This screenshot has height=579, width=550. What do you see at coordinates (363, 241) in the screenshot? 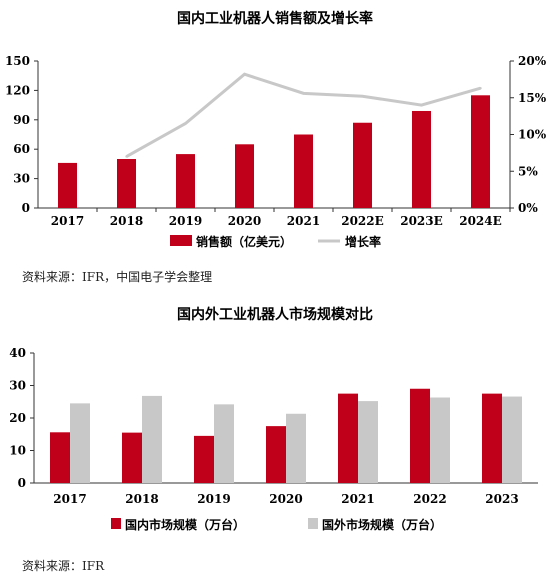
I see `legend-label-growth: 增长率` at bounding box center [363, 241].